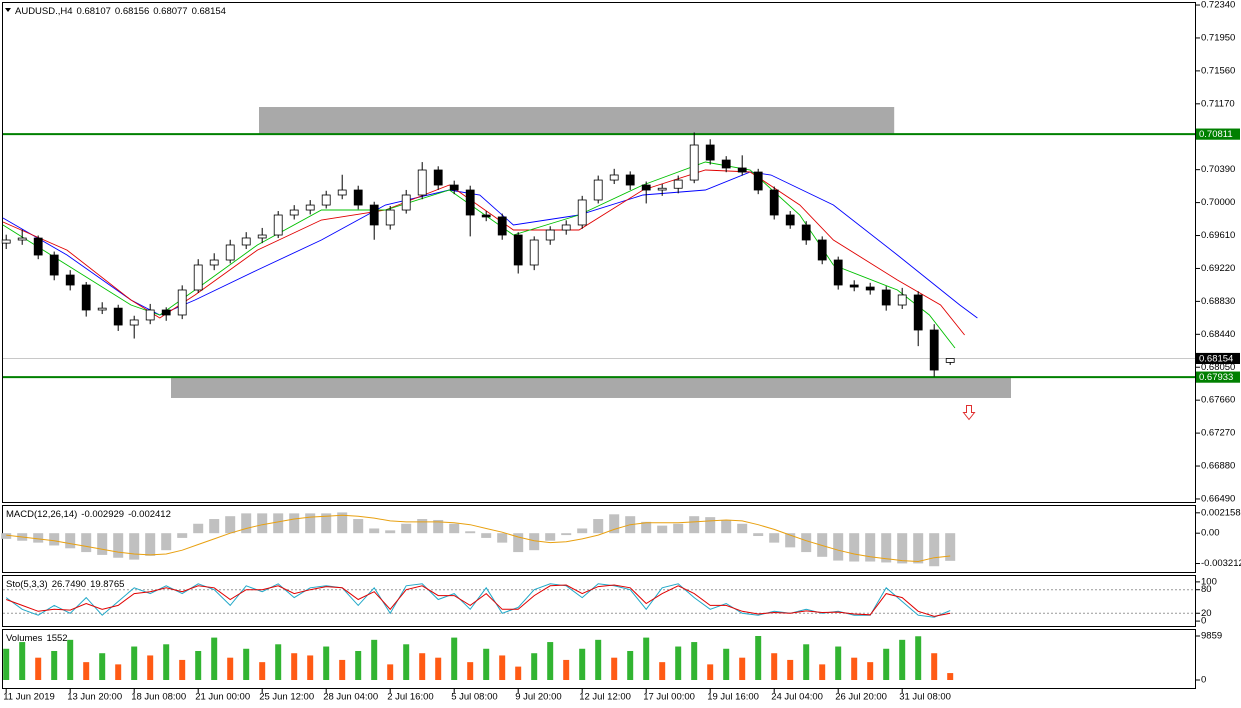  I want to click on x-tick-label: 26 Jul 20:00, so click(861, 697).